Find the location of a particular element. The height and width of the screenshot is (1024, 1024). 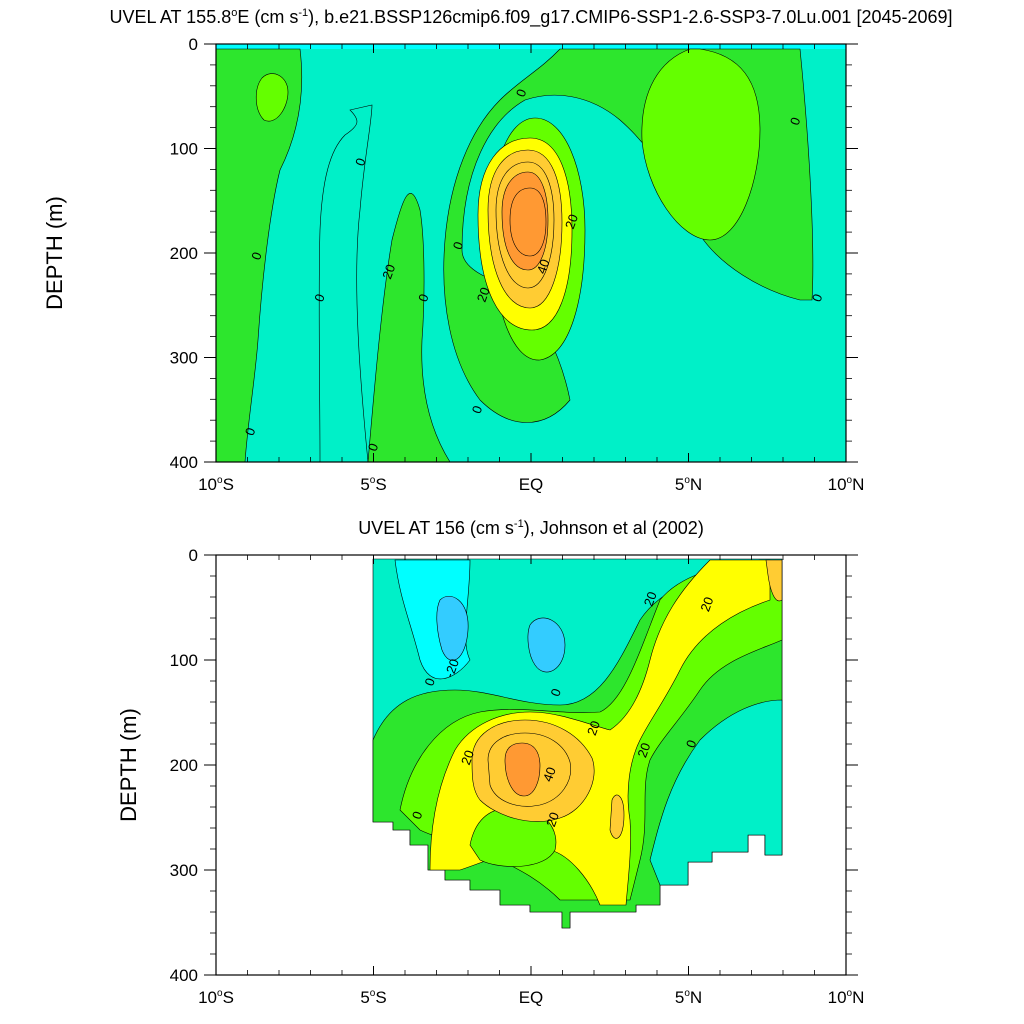

panel-1-region-left-positive is located at coordinates (259, 255).